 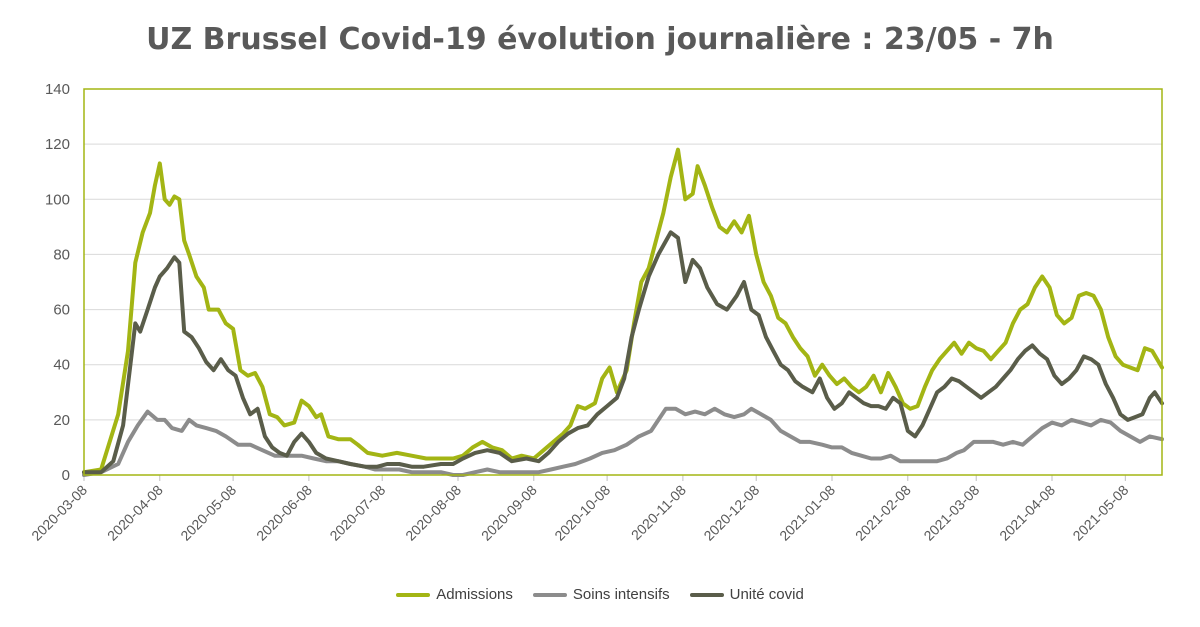 I want to click on x-tick-label: 2020-07-08, so click(x=357, y=513).